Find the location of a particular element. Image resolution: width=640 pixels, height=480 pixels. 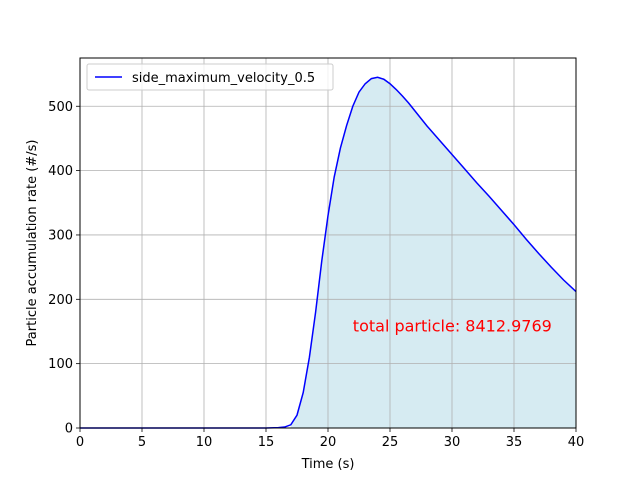

x-axis-label: Time (s) is located at coordinates (328, 464).